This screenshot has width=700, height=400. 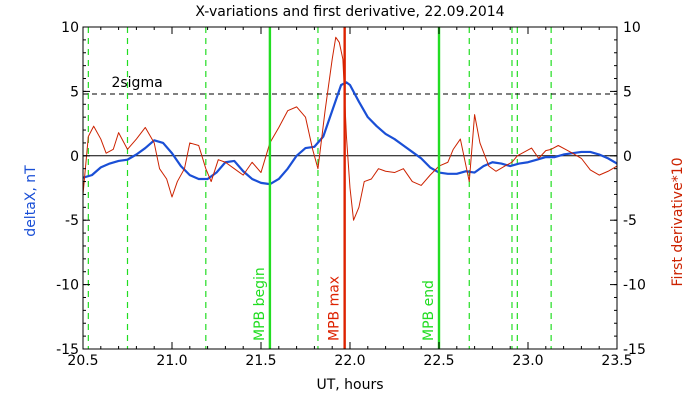 What do you see at coordinates (678, 221) in the screenshot?
I see `y-axis-label-right: First derivative*10` at bounding box center [678, 221].